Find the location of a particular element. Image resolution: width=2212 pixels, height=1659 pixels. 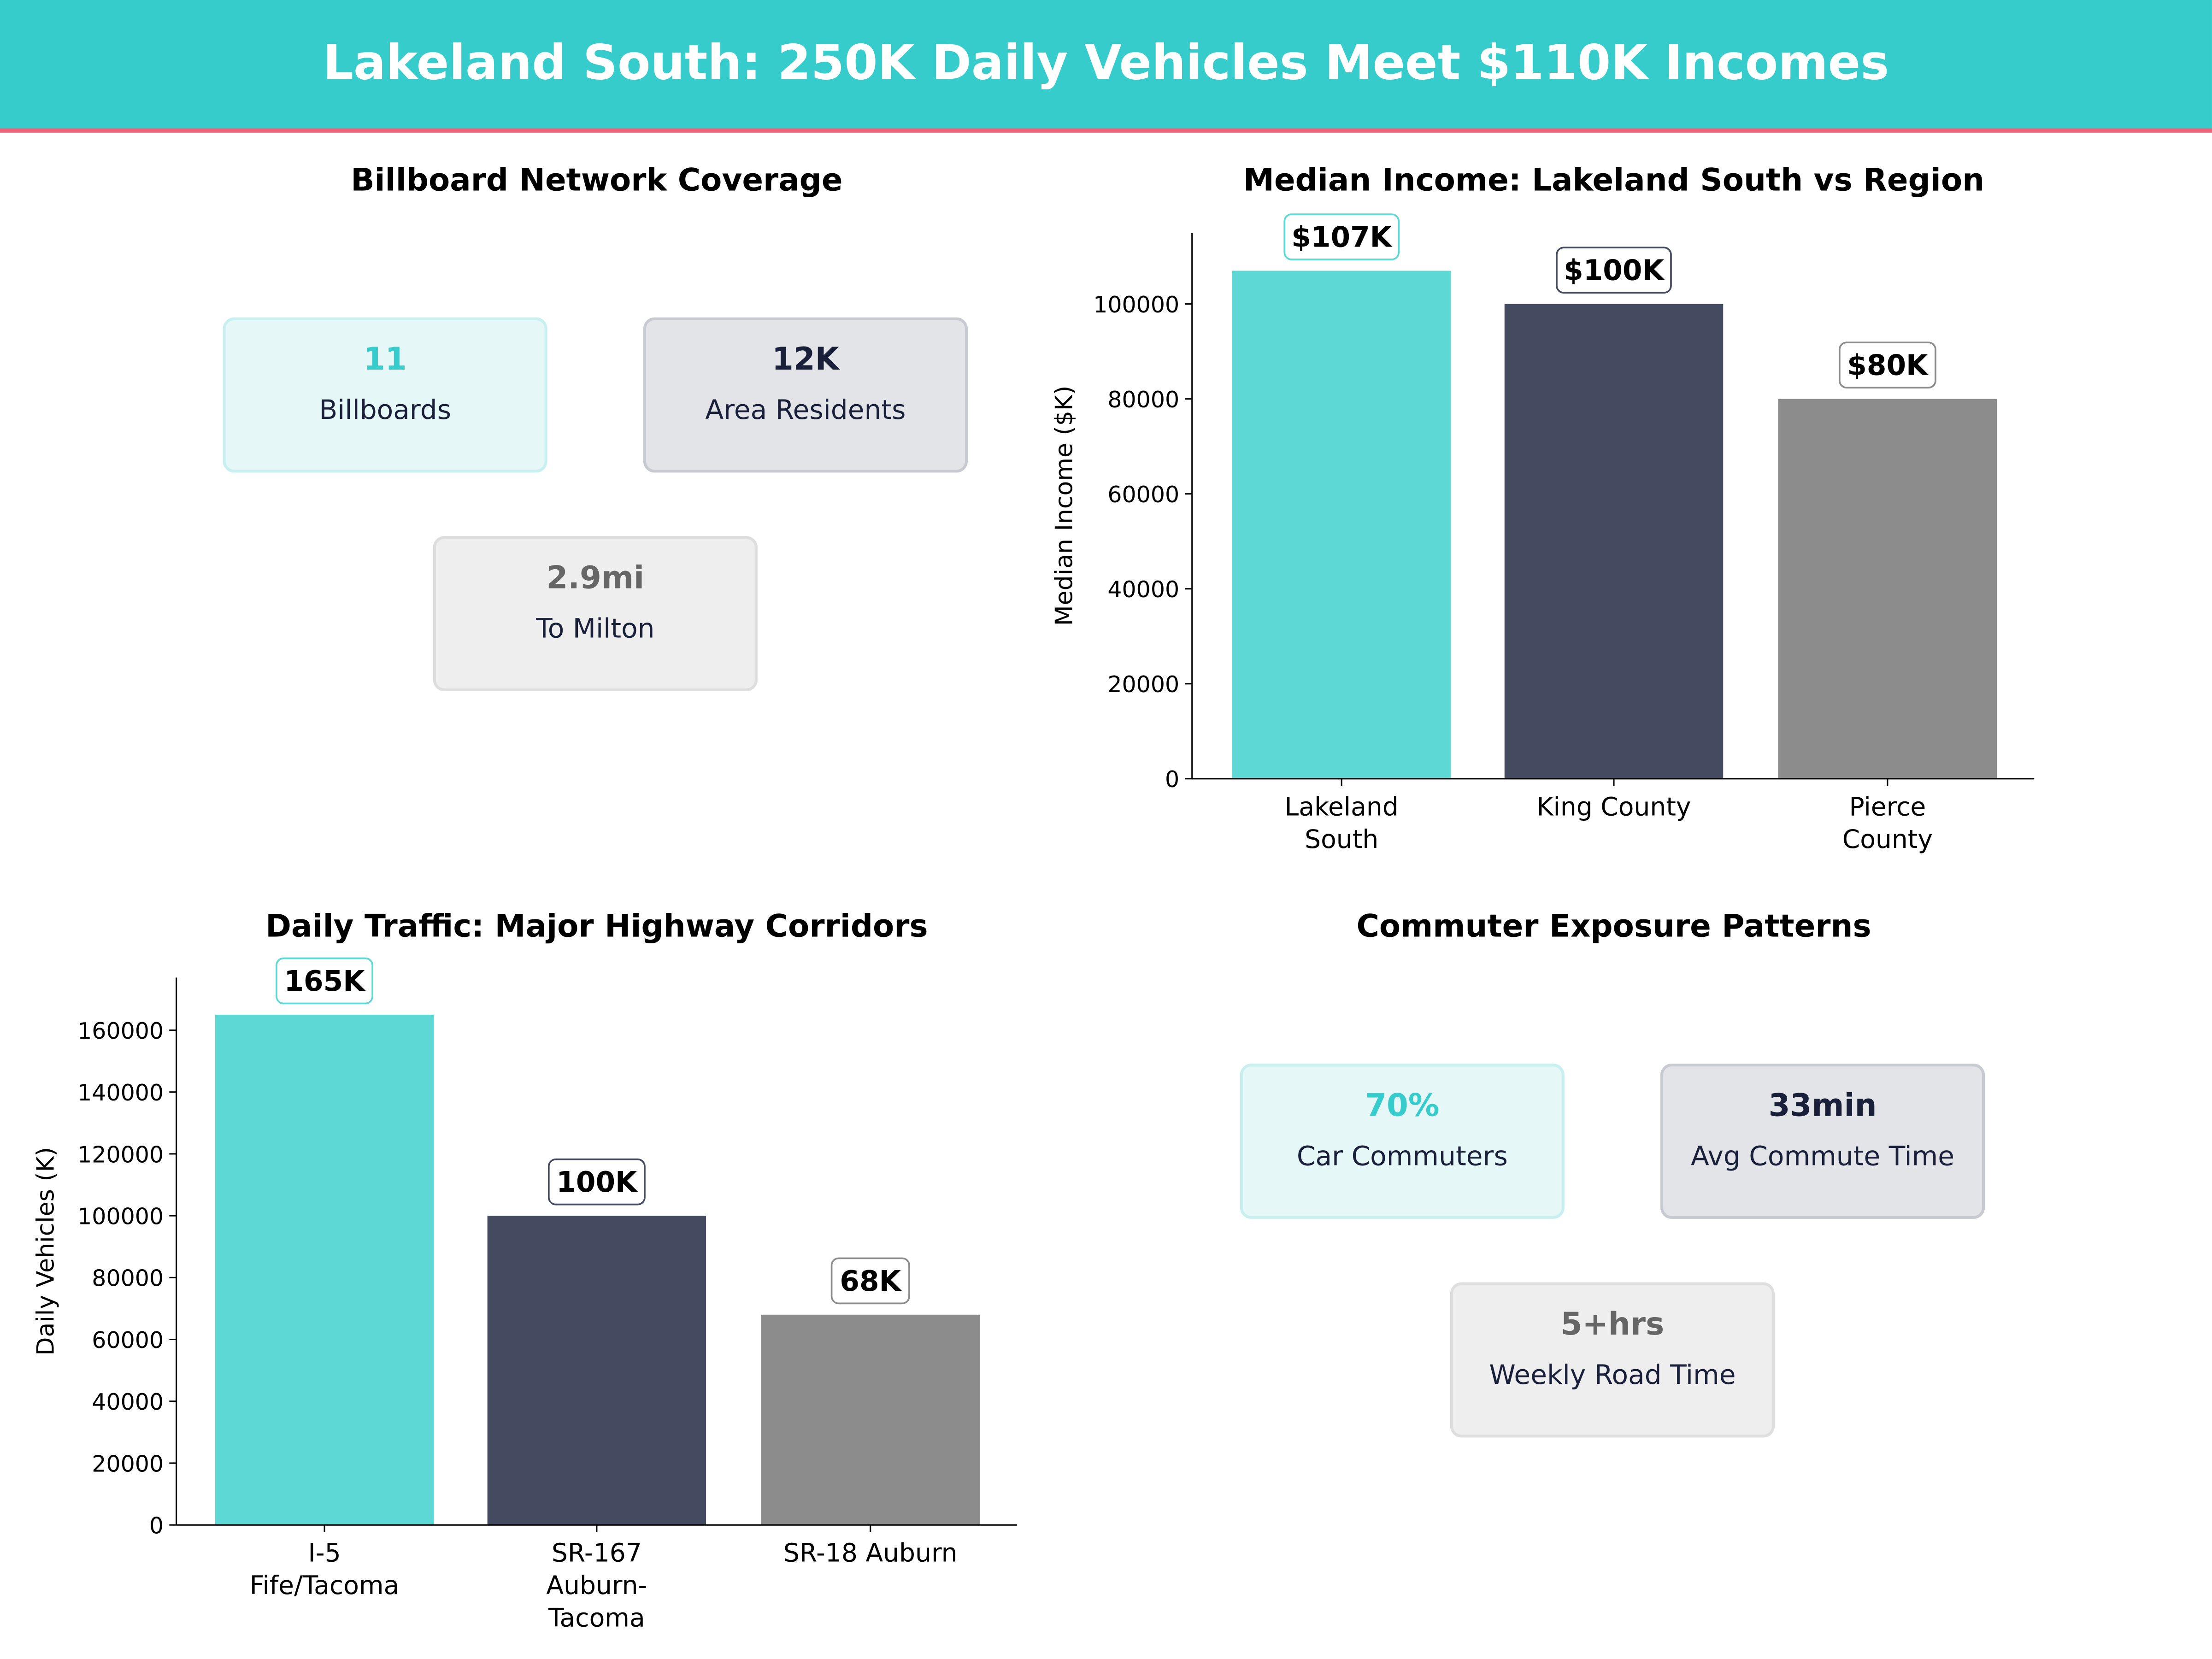

stat-label: Billboards is located at coordinates (385, 410).